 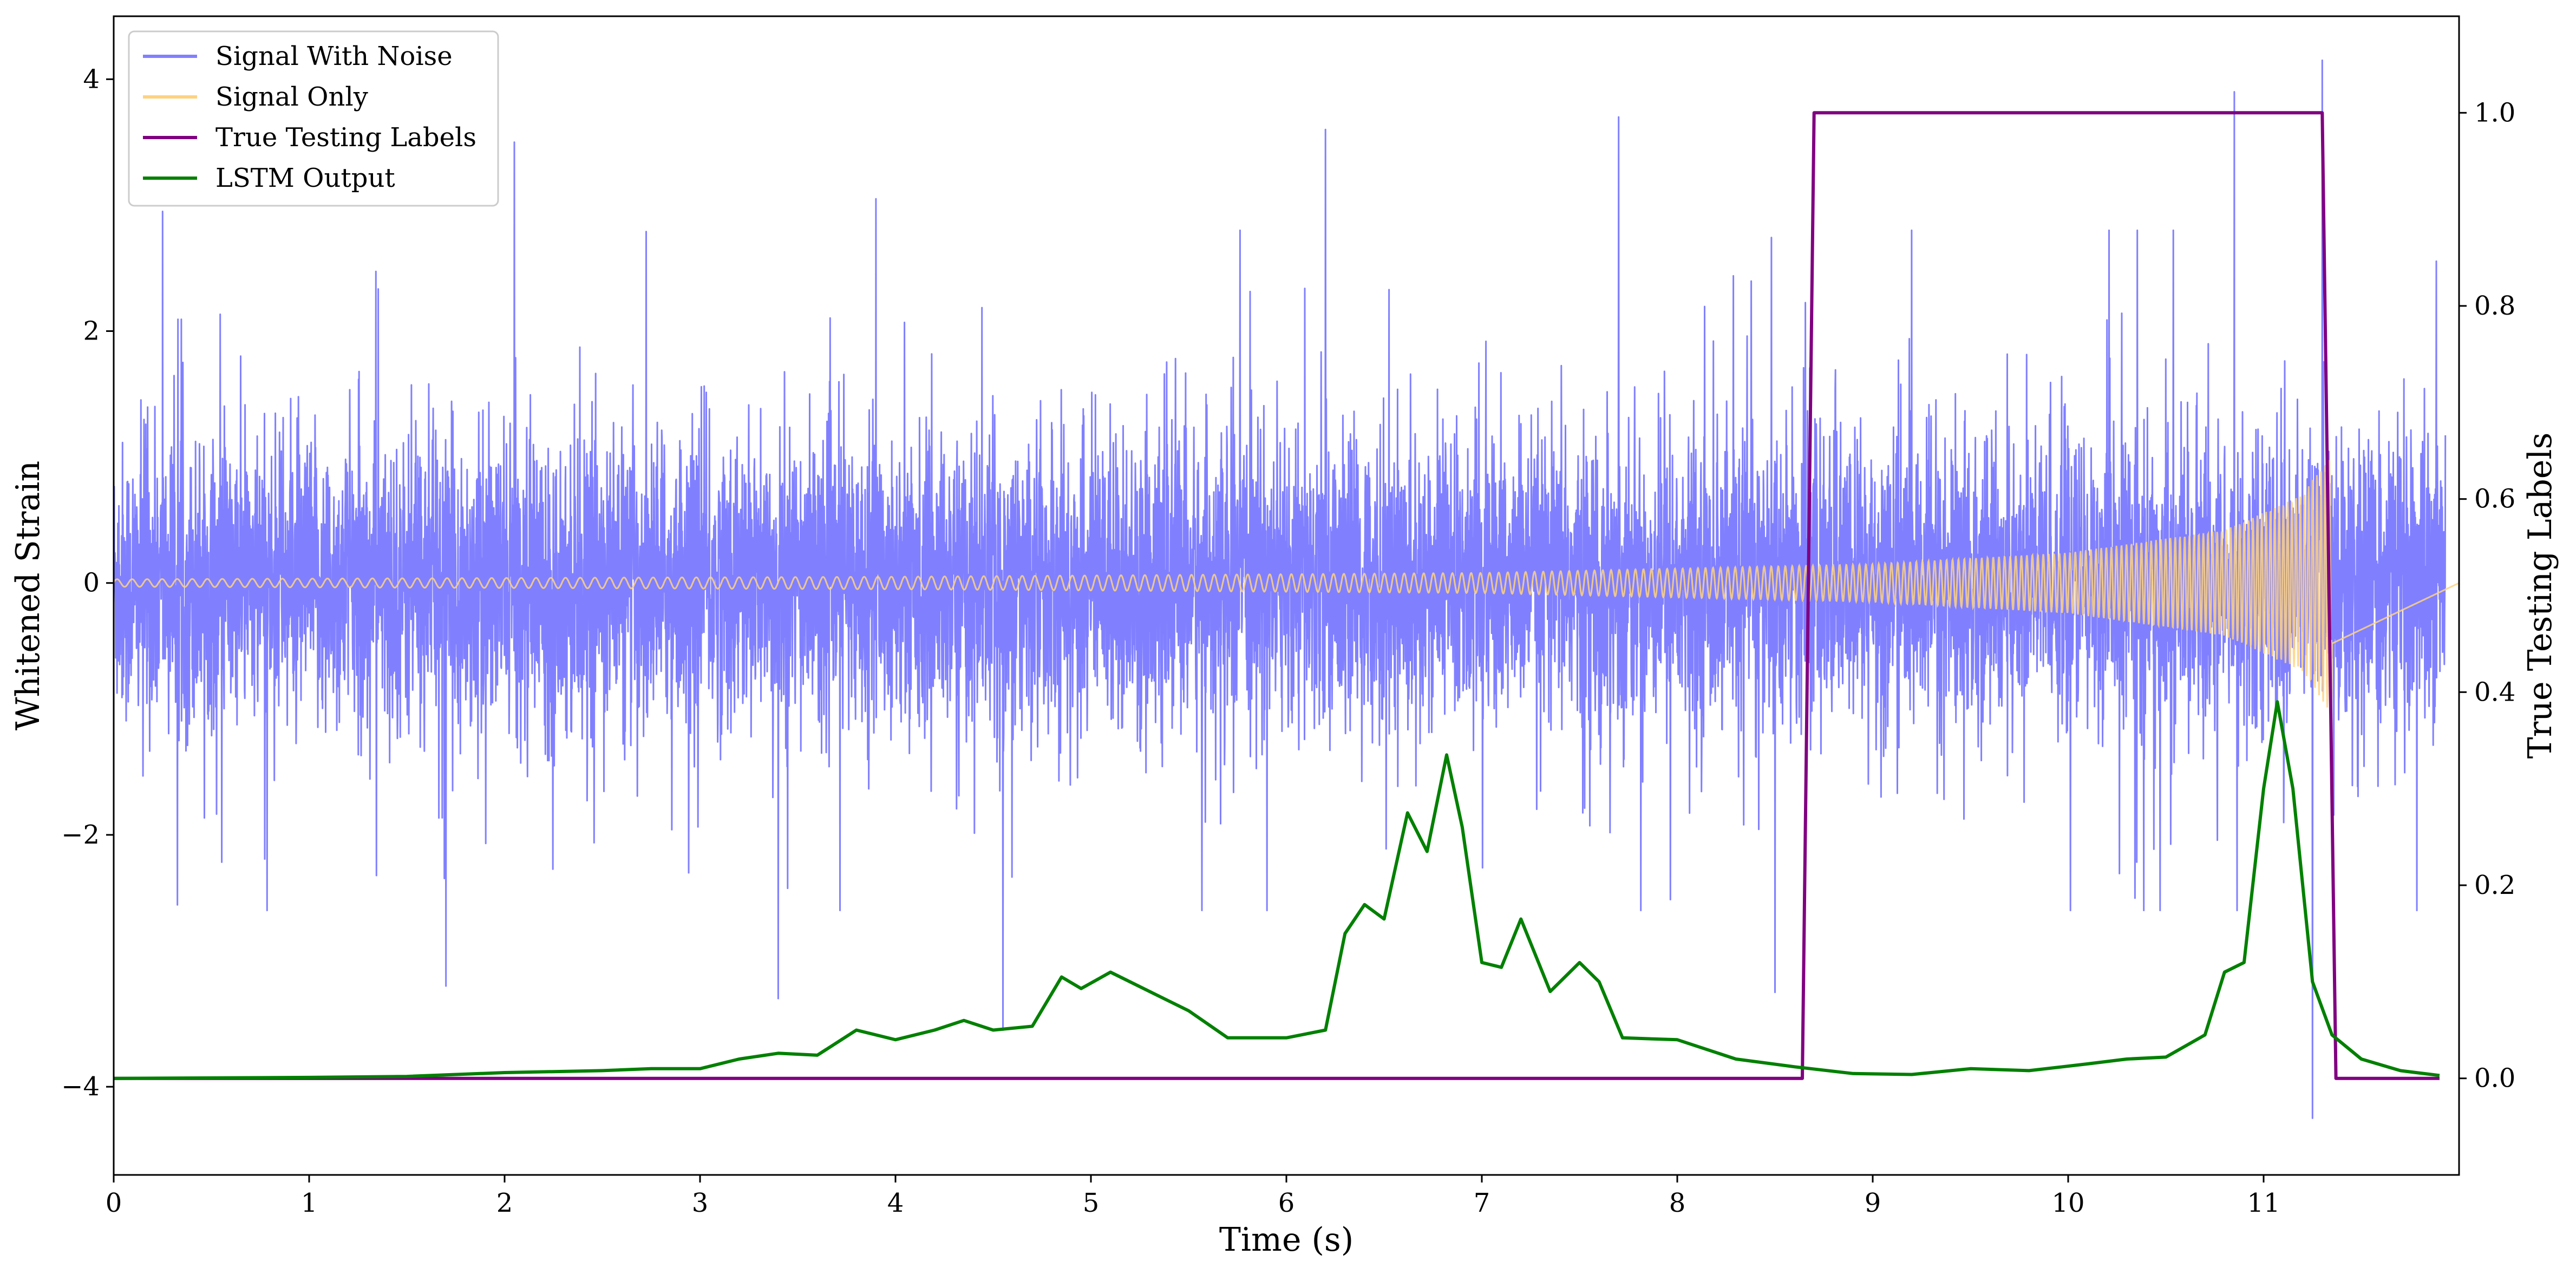 What do you see at coordinates (309, 1203) in the screenshot?
I see `x-tick-label: 1` at bounding box center [309, 1203].